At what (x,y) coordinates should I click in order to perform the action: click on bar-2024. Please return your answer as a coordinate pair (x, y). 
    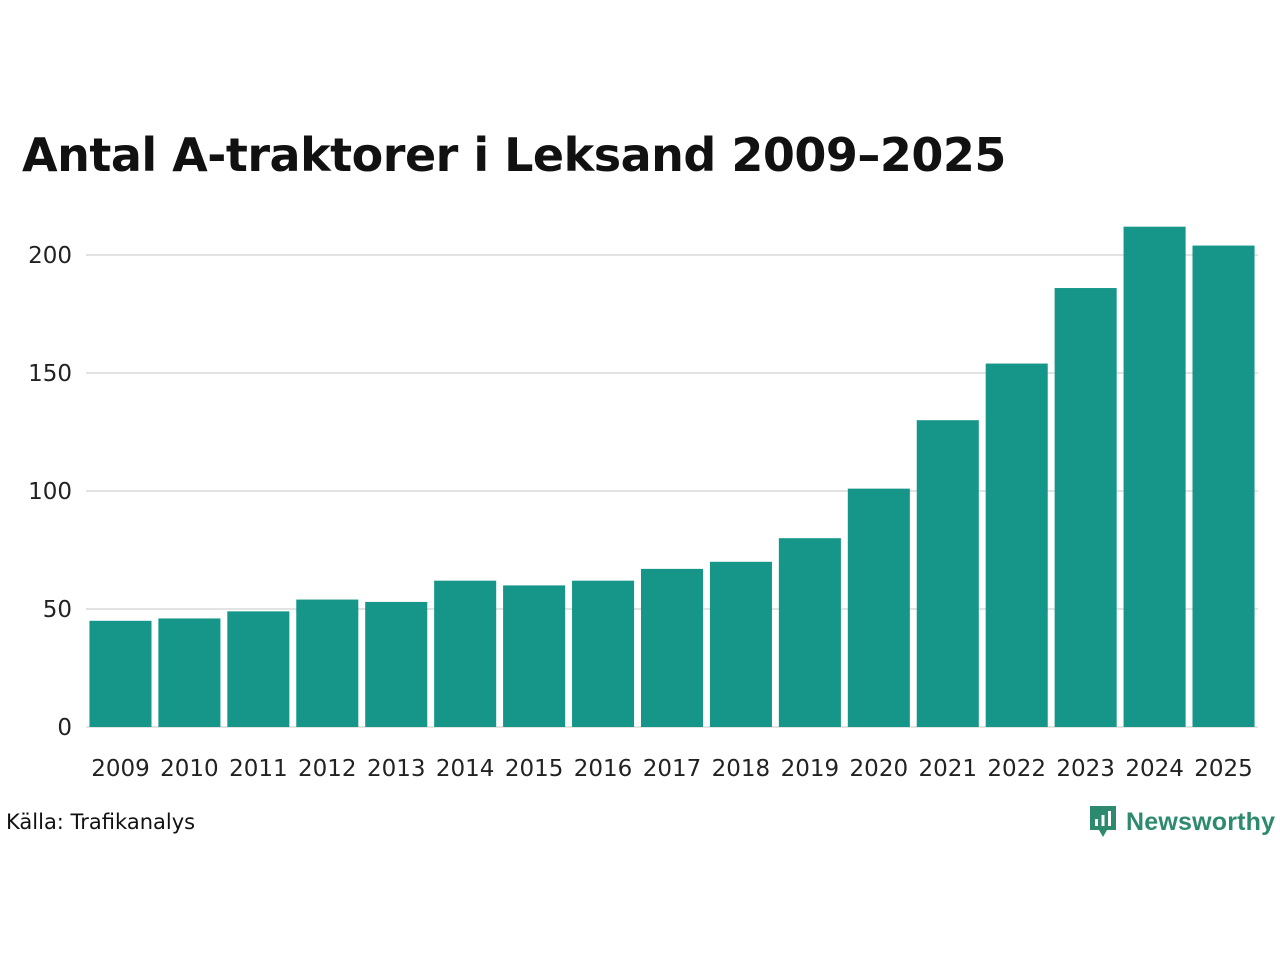
    Looking at the image, I should click on (1154, 476).